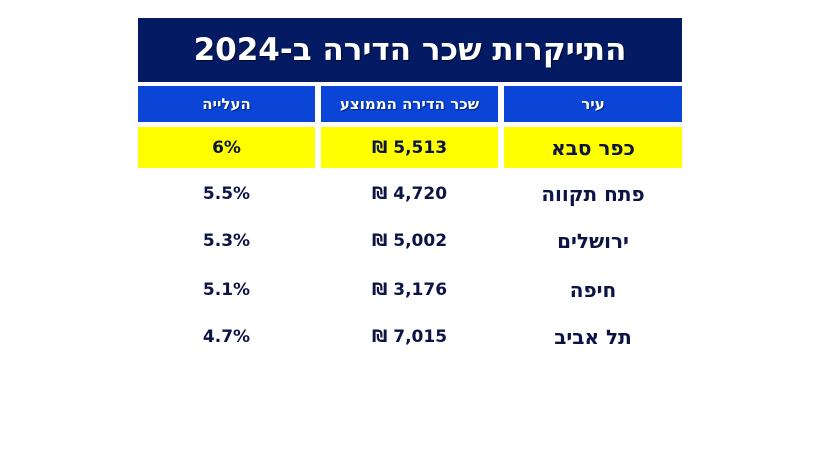 Image resolution: width=820 pixels, height=461 pixels. I want to click on cell-rent: 3,176 ₪, so click(409, 290).